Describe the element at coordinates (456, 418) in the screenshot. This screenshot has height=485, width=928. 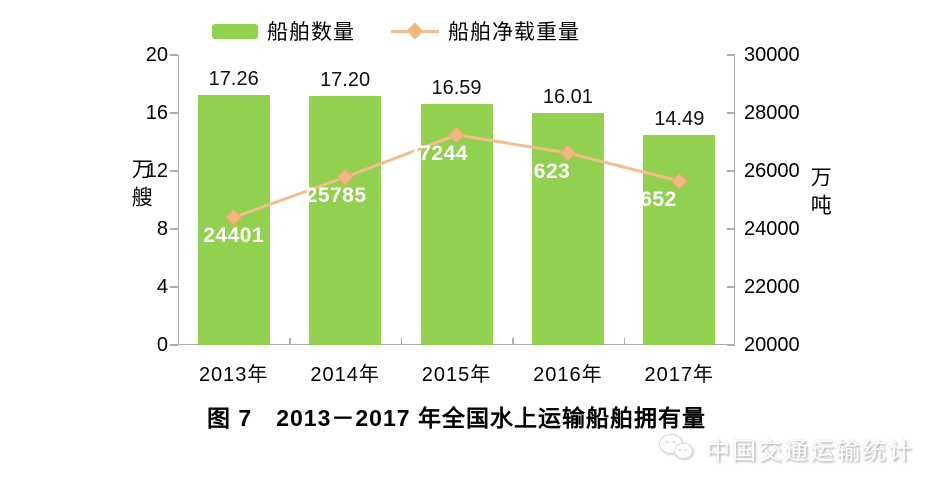
I see `chart-title: 图 7 2013－2017 年全国水上运输船舶拥有量` at that location.